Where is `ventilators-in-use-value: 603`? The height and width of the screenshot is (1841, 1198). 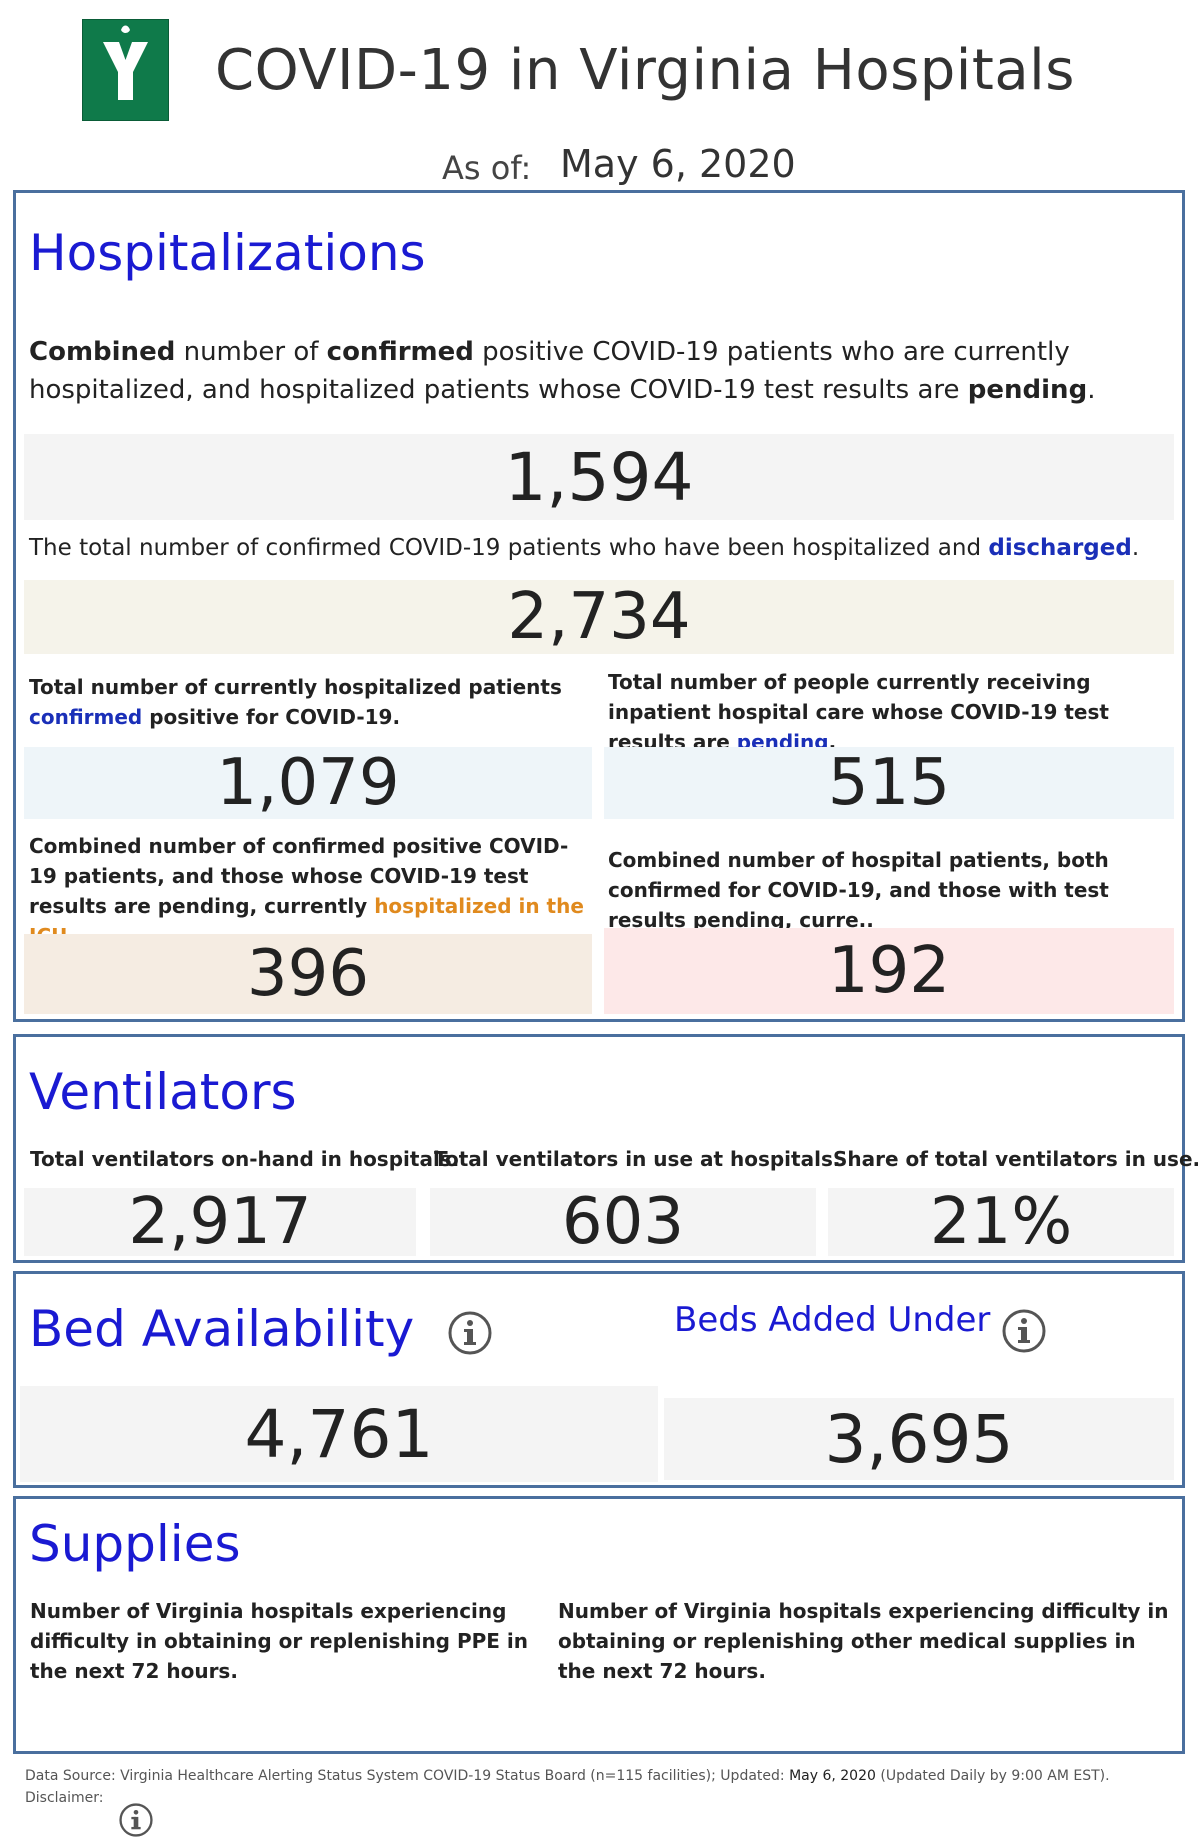 ventilators-in-use-value: 603 is located at coordinates (623, 1222).